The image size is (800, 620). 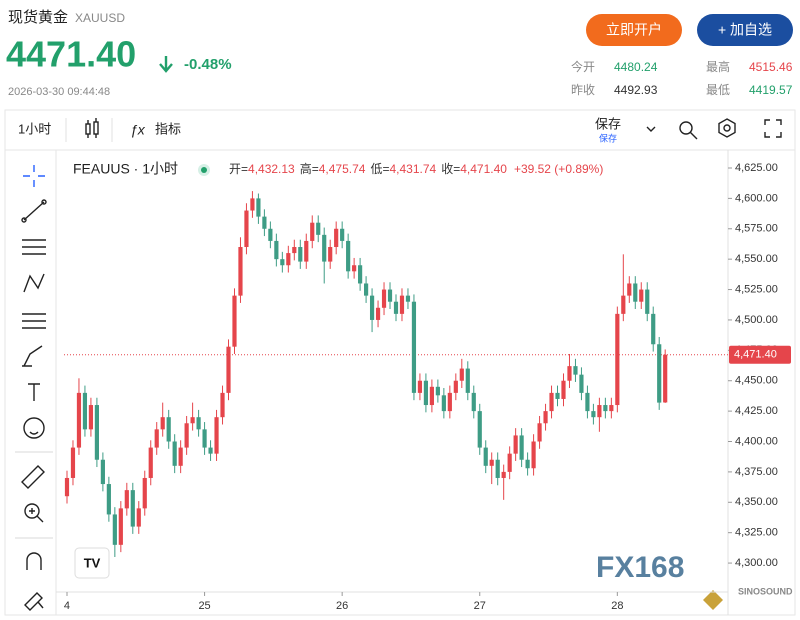 I want to click on legend-label: 收=, so click(x=450, y=169).